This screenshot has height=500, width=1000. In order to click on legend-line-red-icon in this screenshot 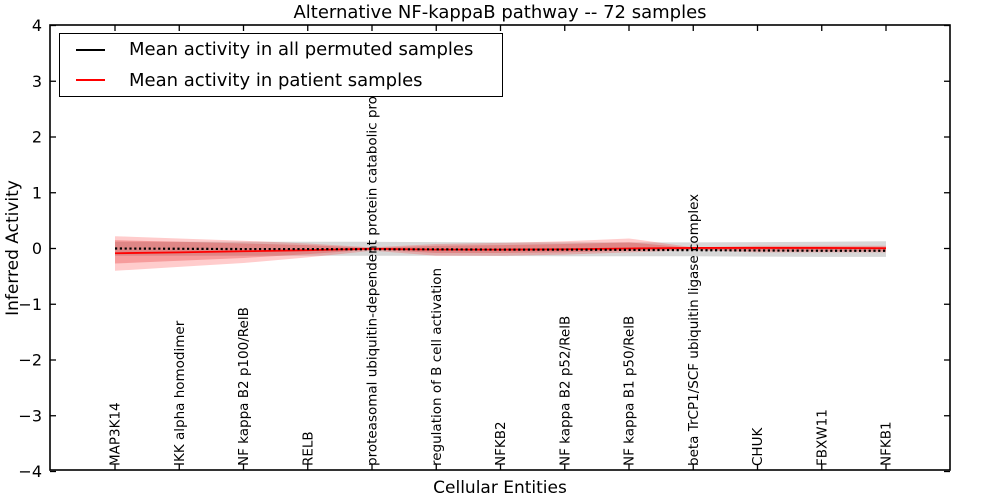, I will do `click(90, 80)`.